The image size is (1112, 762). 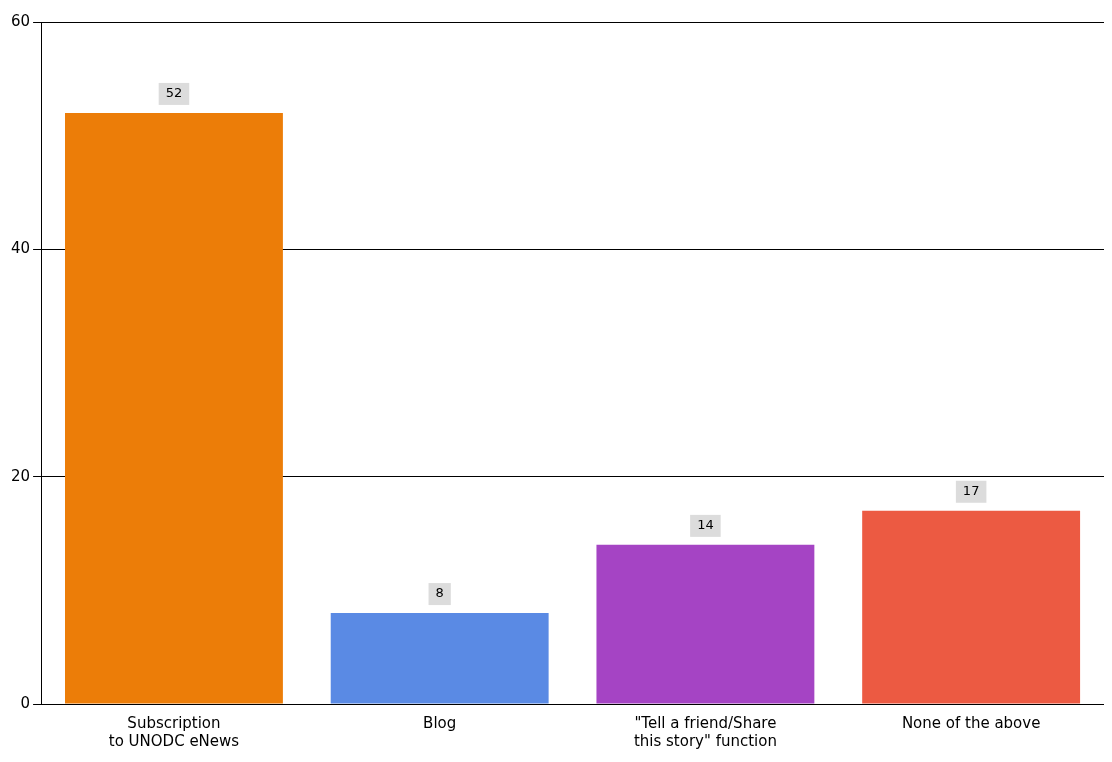 What do you see at coordinates (971, 491) in the screenshot?
I see `data-label: 17` at bounding box center [971, 491].